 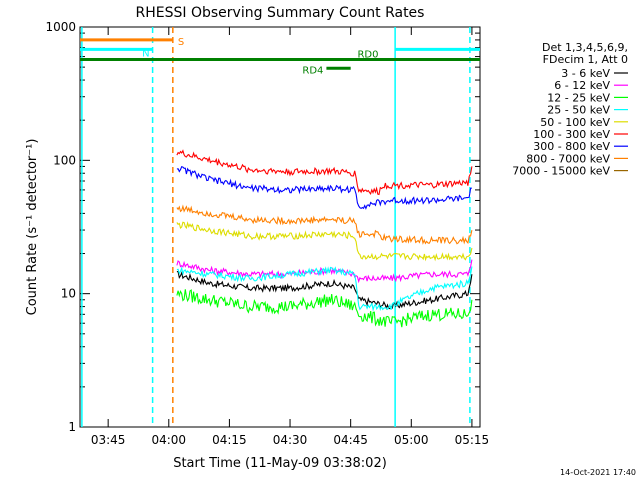 What do you see at coordinates (145, 53) in the screenshot?
I see `flag-label: N` at bounding box center [145, 53].